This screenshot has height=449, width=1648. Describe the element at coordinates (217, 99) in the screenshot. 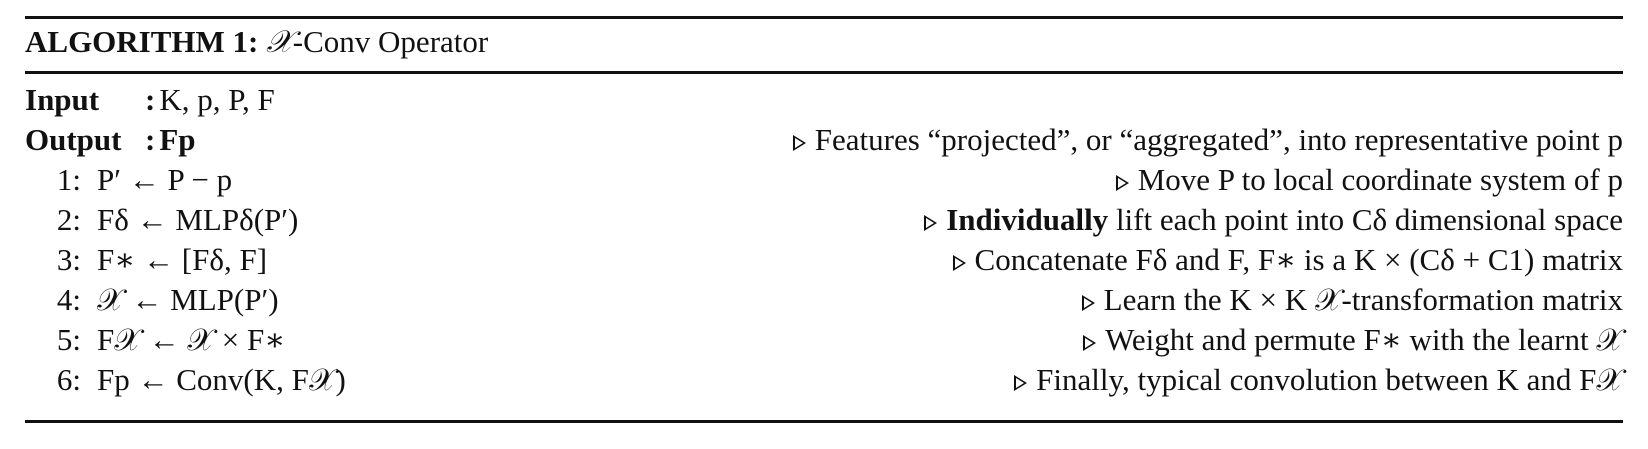

I see `input-value: K, p, P, F` at that location.